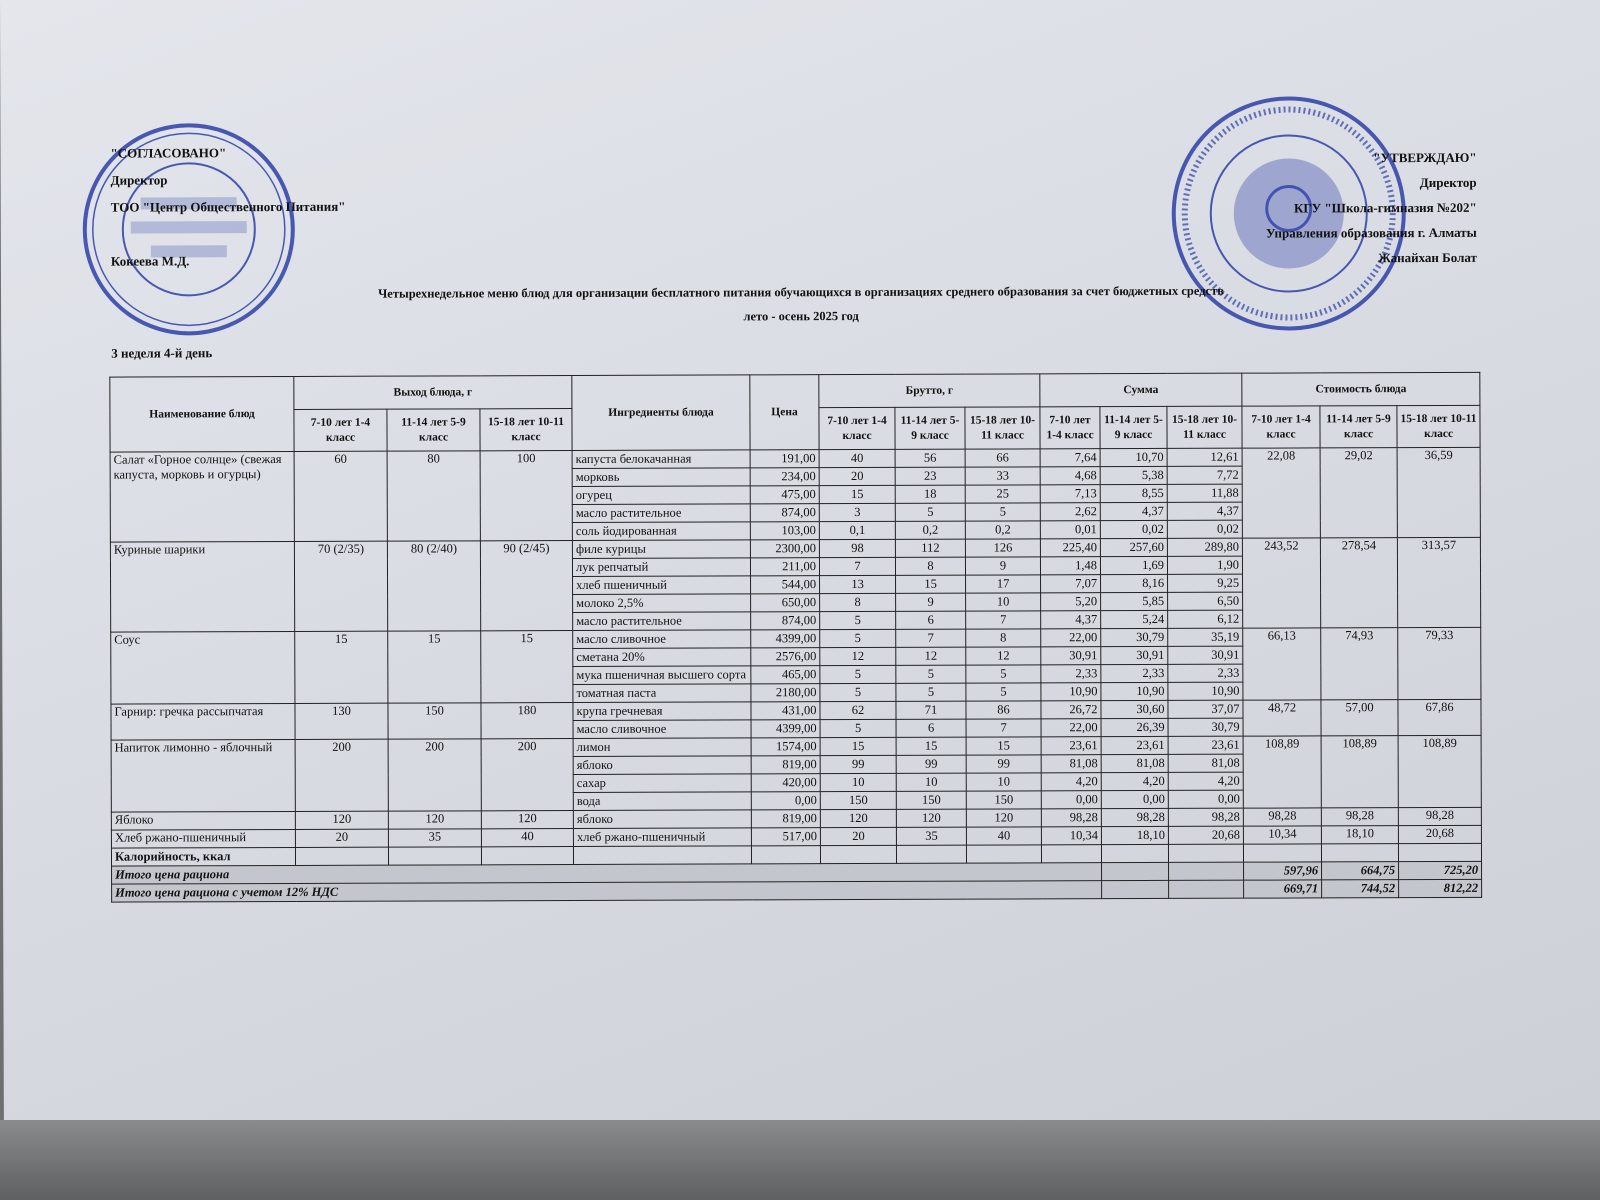 The width and height of the screenshot is (1600, 1200). What do you see at coordinates (1282, 718) in the screenshot?
I see `dish-cost: 48,72` at bounding box center [1282, 718].